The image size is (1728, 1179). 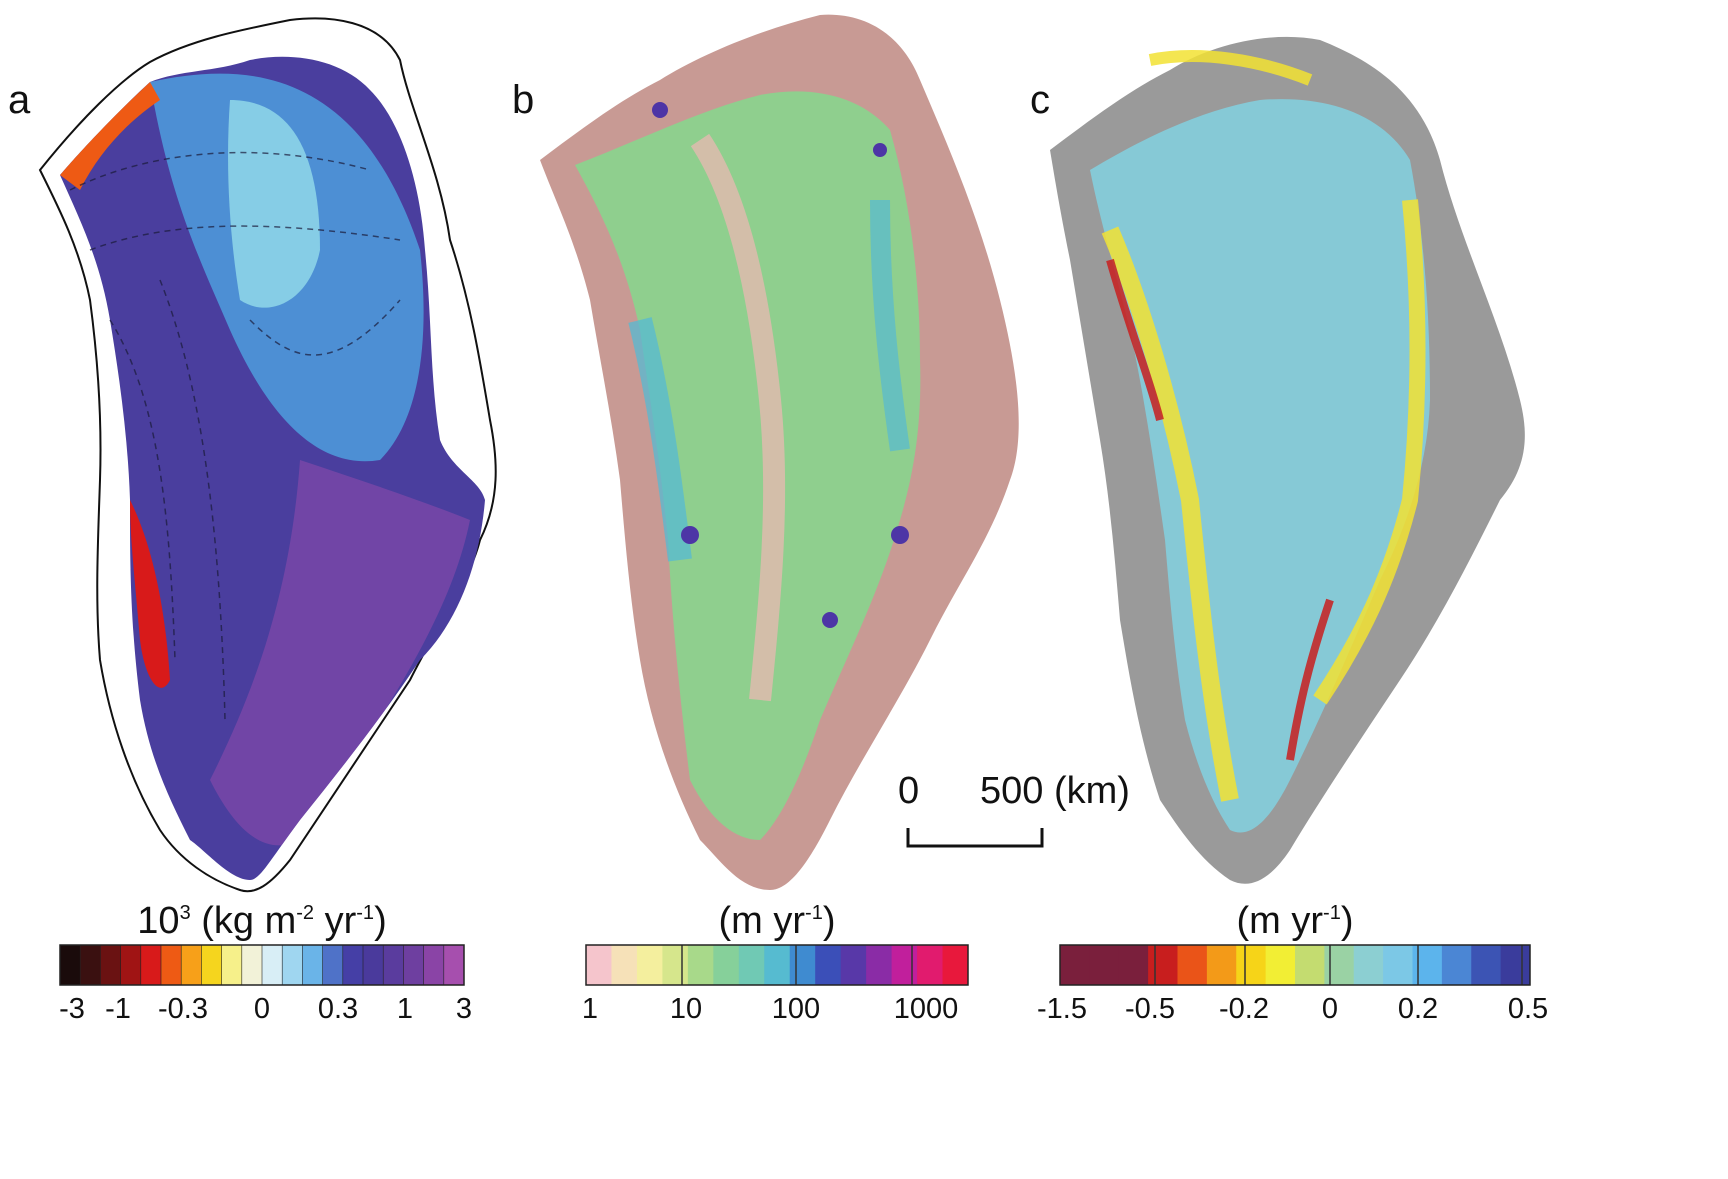 What do you see at coordinates (262, 1009) in the screenshot?
I see `colorbar-a-tick-label: 0` at bounding box center [262, 1009].